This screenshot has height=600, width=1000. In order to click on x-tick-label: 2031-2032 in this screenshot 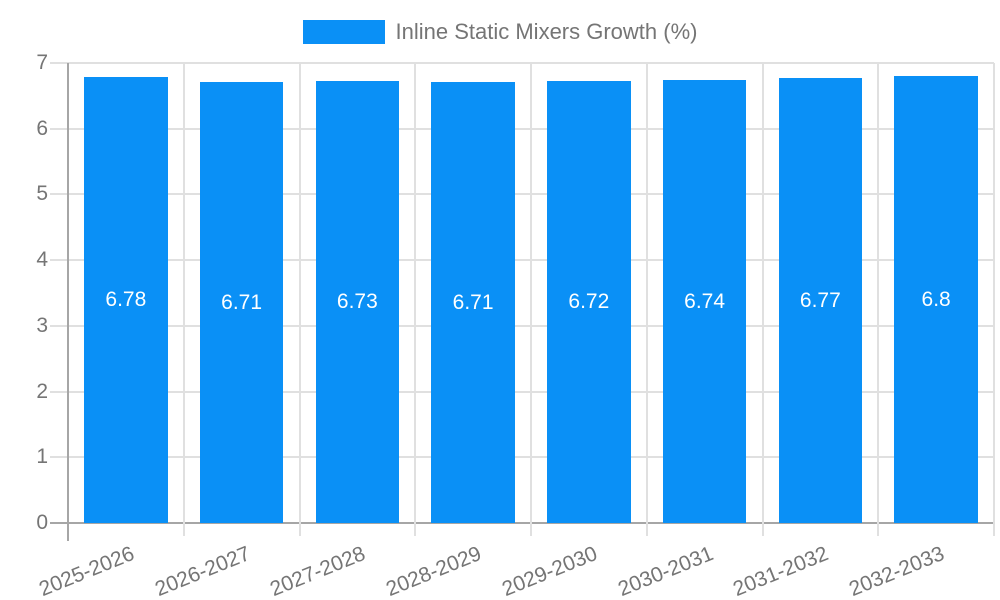, I will do `click(781, 571)`.